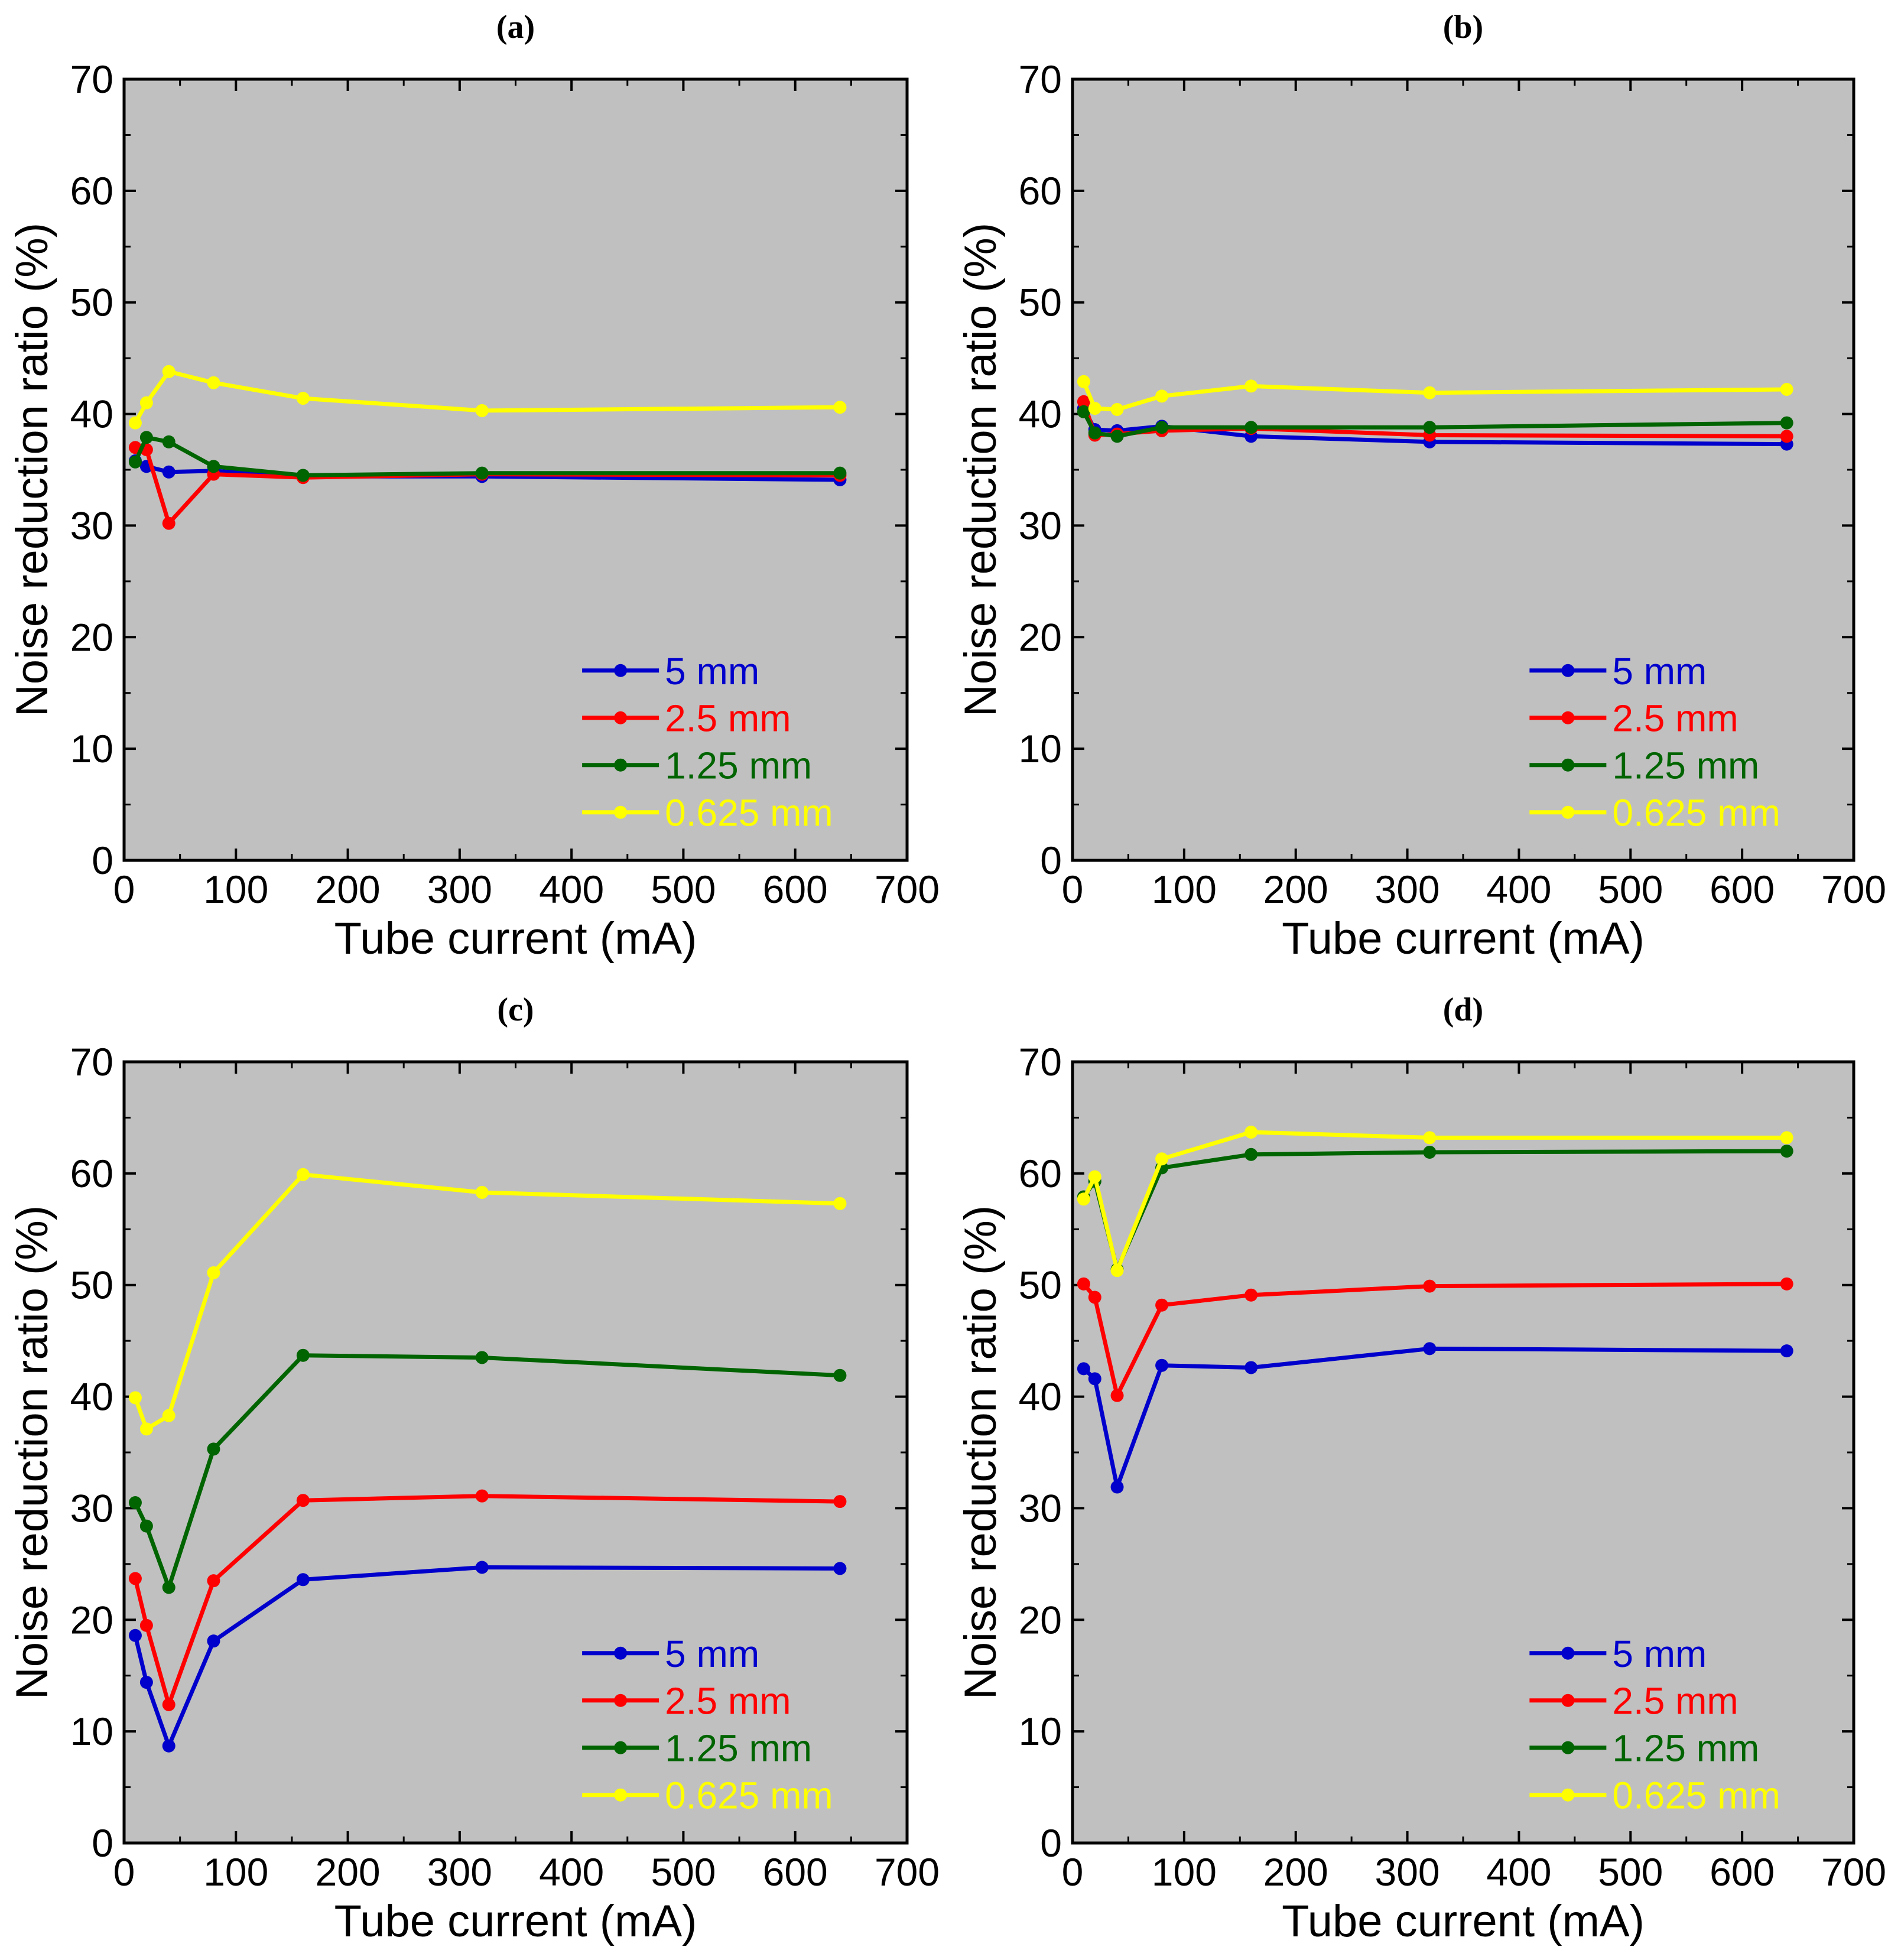 The width and height of the screenshot is (1901, 1960). Describe the element at coordinates (1407, 1872) in the screenshot. I see `x-tick-label: 300` at that location.